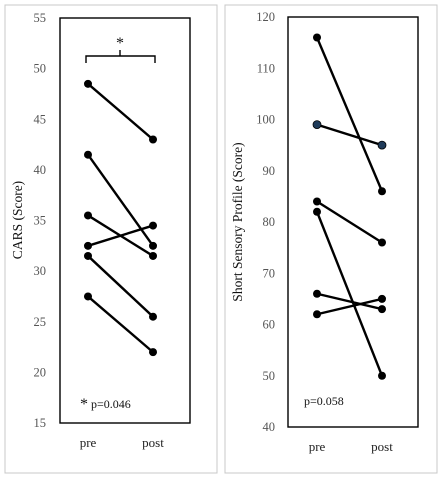 Image resolution: width=443 pixels, height=480 pixels. What do you see at coordinates (269, 171) in the screenshot?
I see `y-tick-label: 90` at bounding box center [269, 171].